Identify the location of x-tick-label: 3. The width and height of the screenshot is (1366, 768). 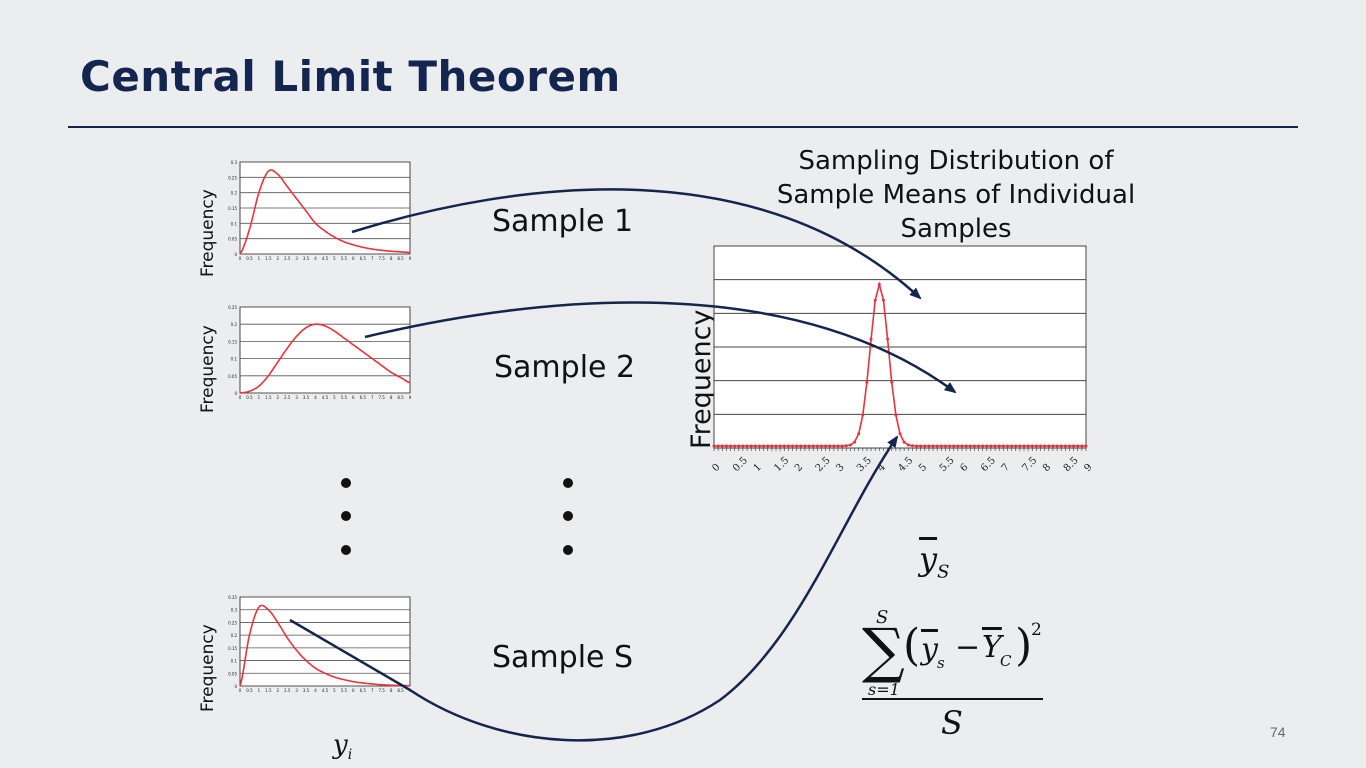
(296, 258).